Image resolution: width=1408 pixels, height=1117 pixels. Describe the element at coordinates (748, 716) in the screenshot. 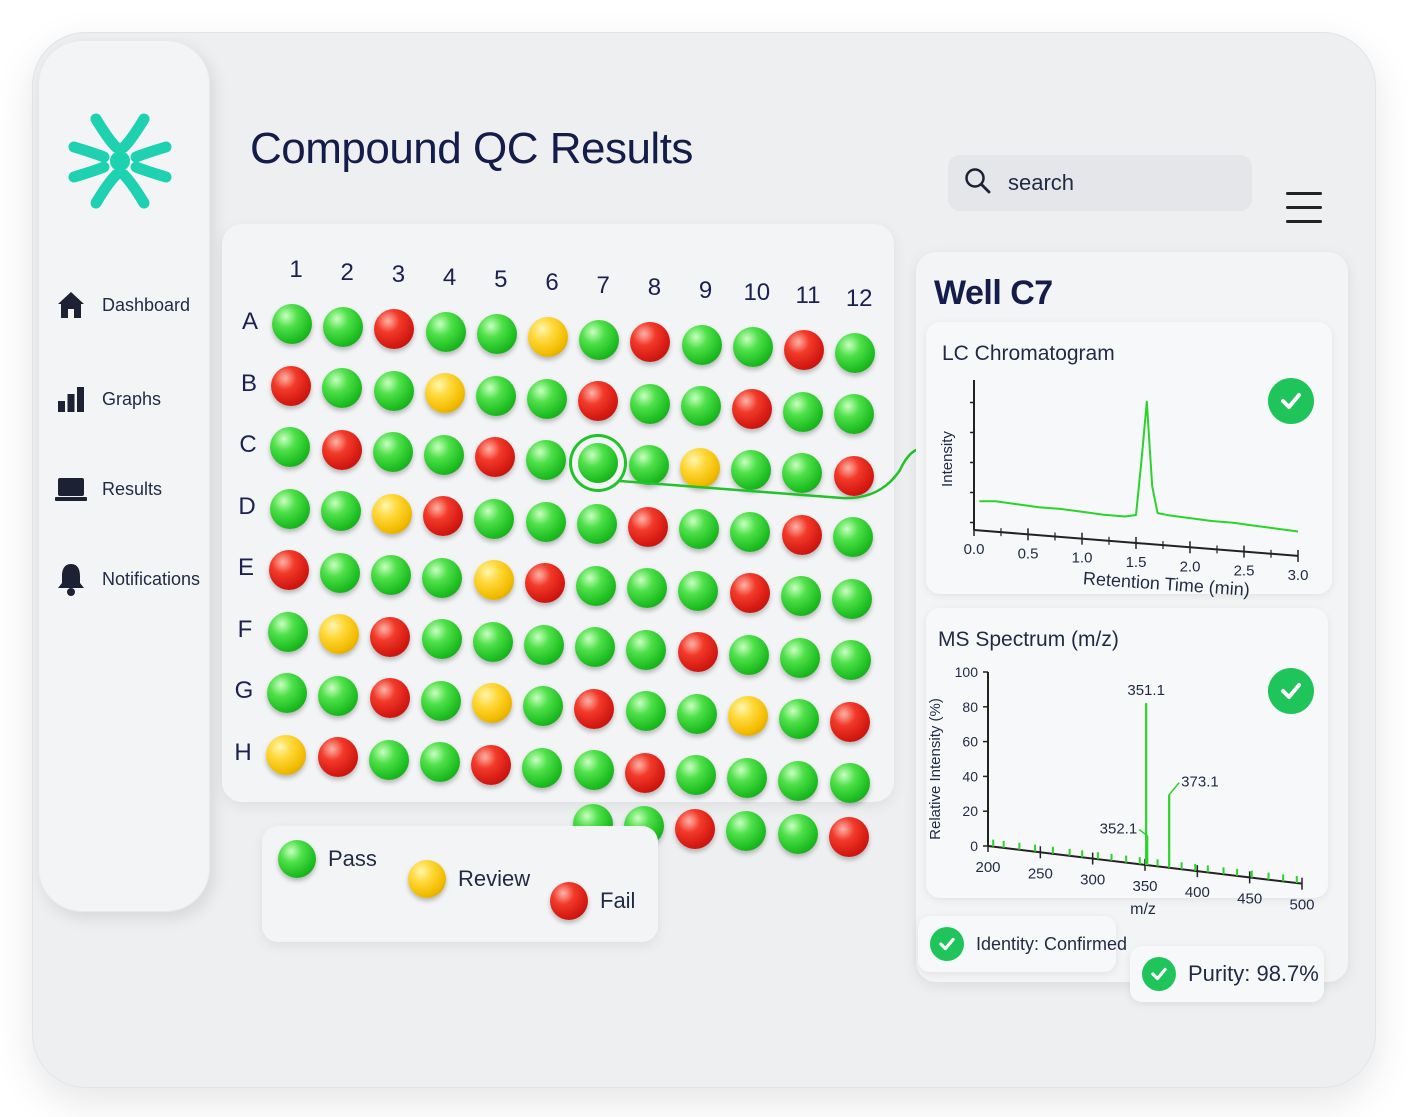

I see `well-G10` at that location.